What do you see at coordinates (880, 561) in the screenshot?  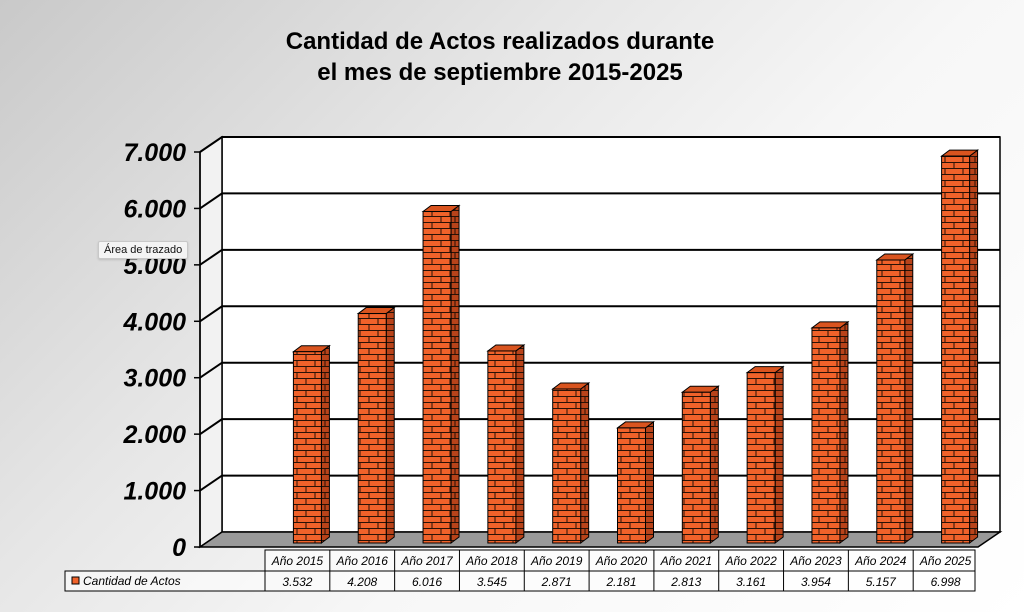 I see `category-label: Año 2024` at bounding box center [880, 561].